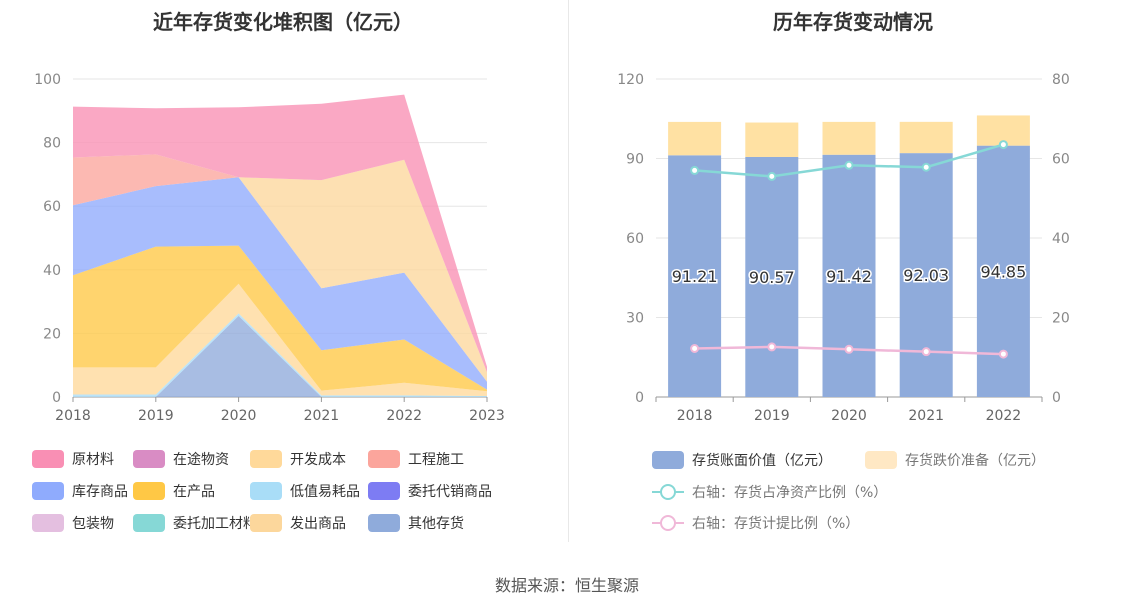 The image size is (1134, 612). I want to click on bar-y2tick-label: 20, so click(1061, 319).